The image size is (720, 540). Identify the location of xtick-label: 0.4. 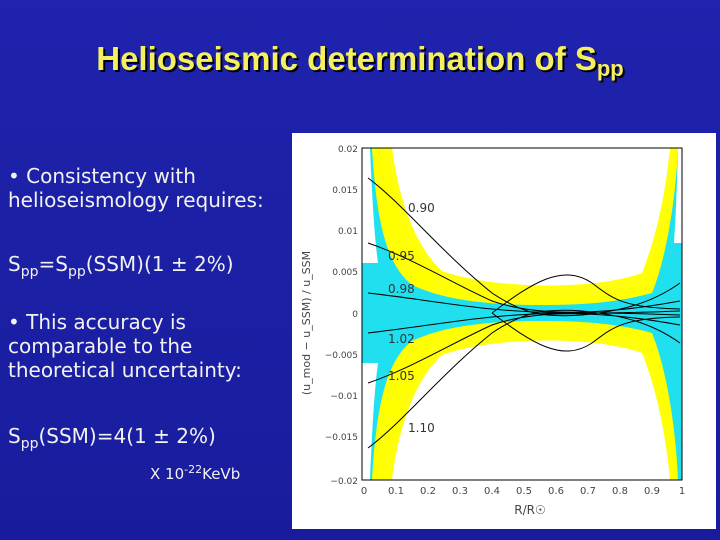
(492, 491).